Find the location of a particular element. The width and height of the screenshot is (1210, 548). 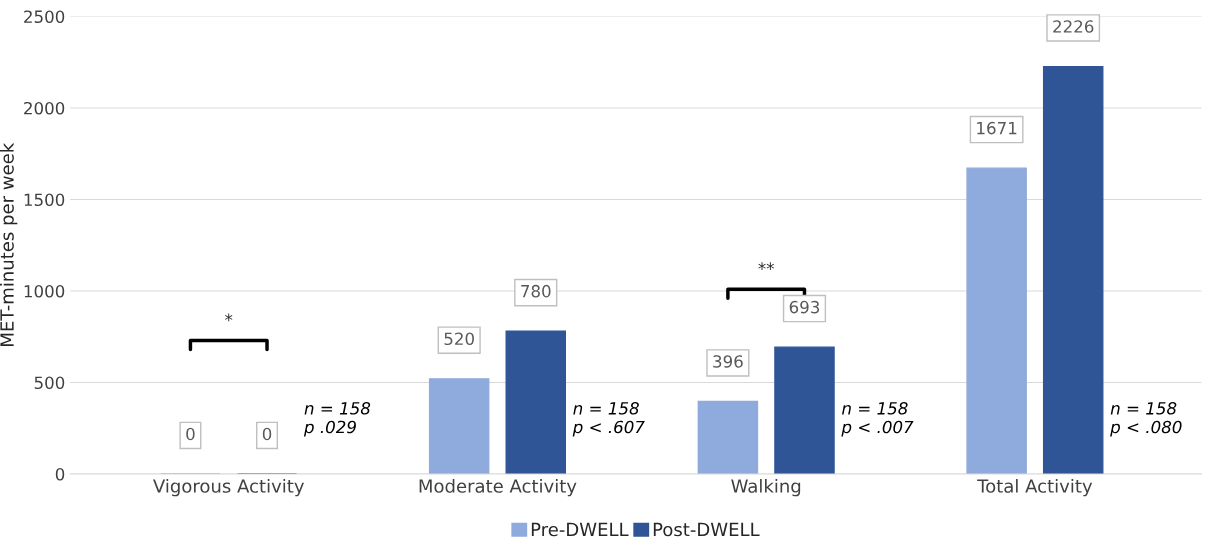

annotation: n = 158 p .029 is located at coordinates (337, 419).